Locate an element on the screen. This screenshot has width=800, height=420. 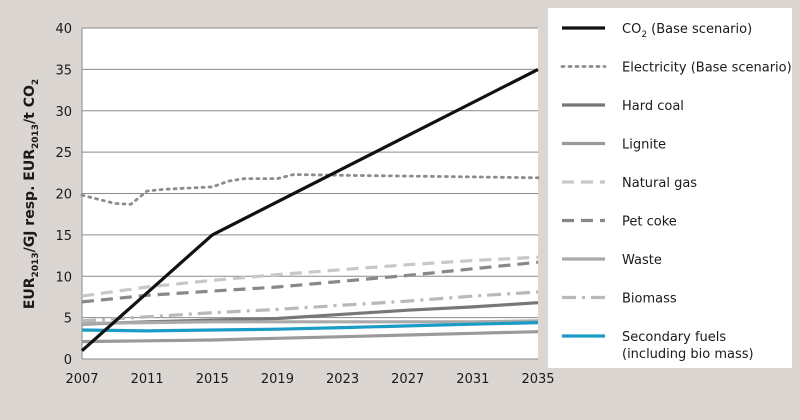
legend-label-5: Pet coke is located at coordinates (649, 222).